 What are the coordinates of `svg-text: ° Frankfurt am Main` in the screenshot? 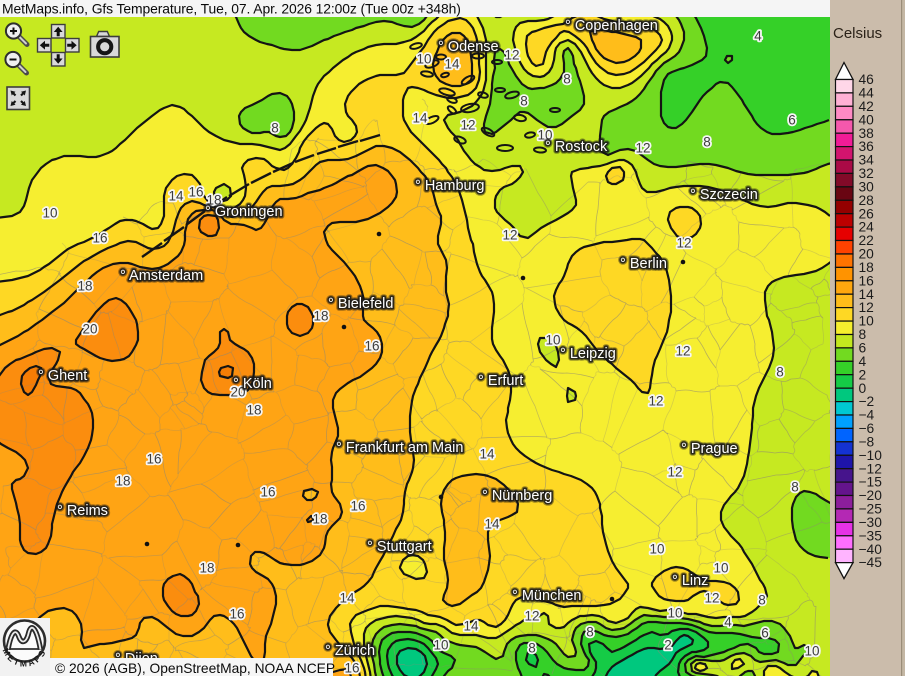 It's located at (399, 448).